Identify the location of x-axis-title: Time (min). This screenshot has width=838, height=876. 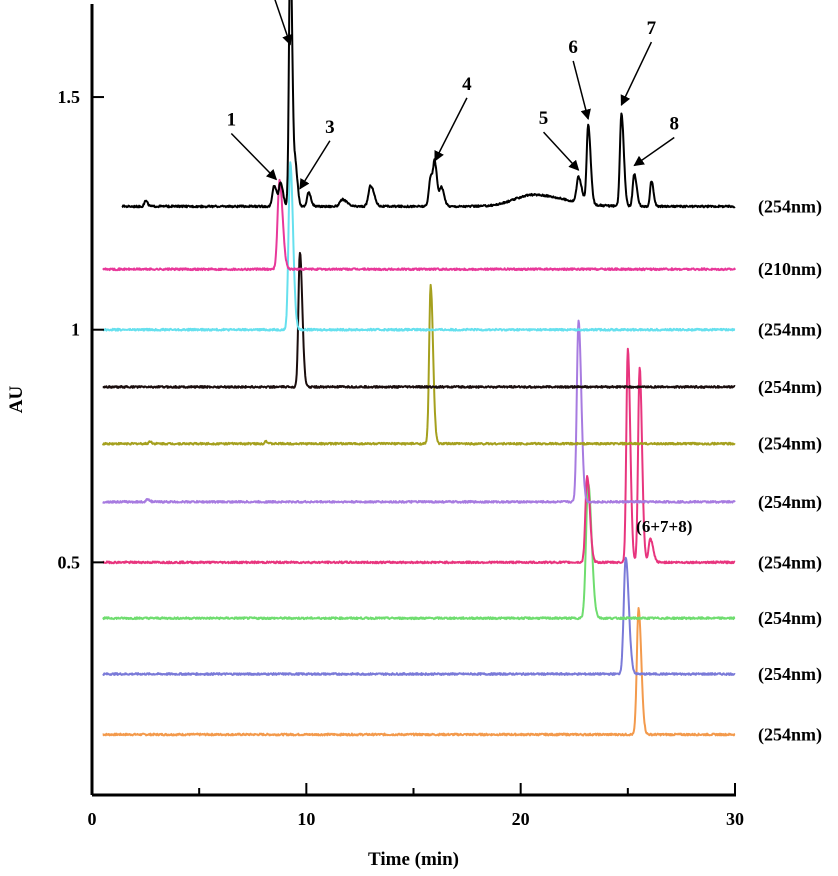
(413, 859).